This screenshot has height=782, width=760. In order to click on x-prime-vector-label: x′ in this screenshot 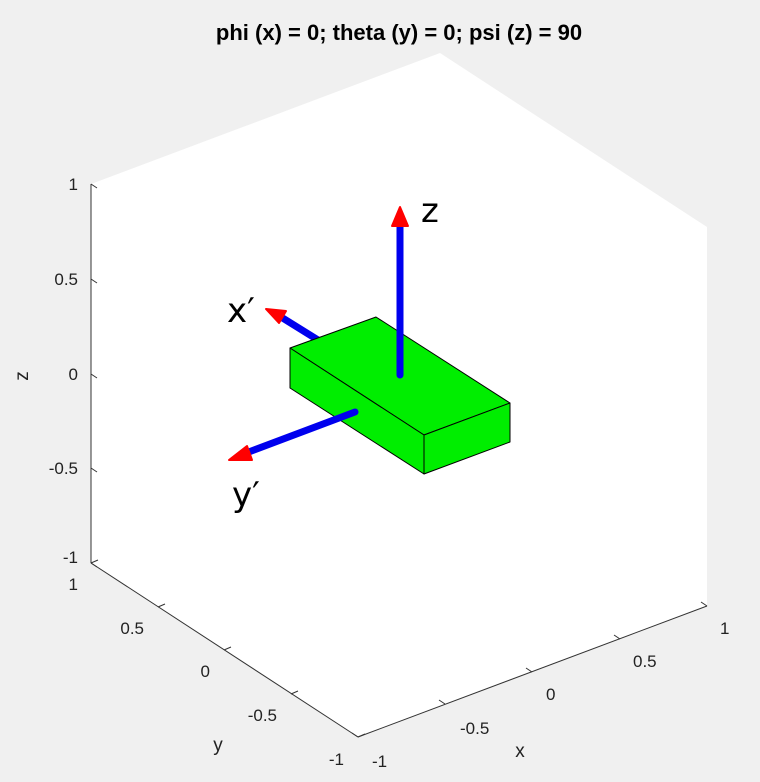, I will do `click(241, 311)`.